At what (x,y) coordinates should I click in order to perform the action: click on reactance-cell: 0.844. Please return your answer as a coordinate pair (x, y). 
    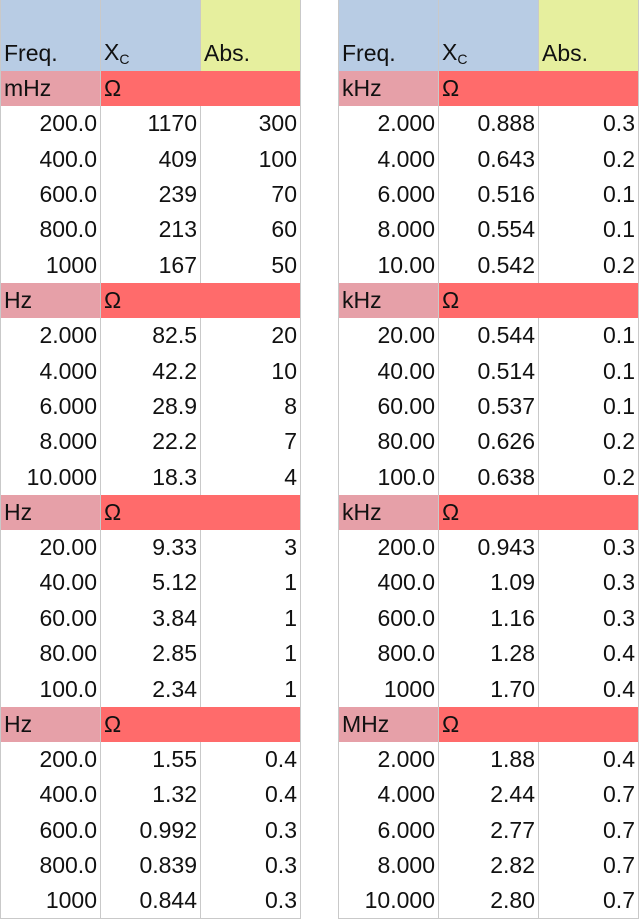
    Looking at the image, I should click on (150, 901).